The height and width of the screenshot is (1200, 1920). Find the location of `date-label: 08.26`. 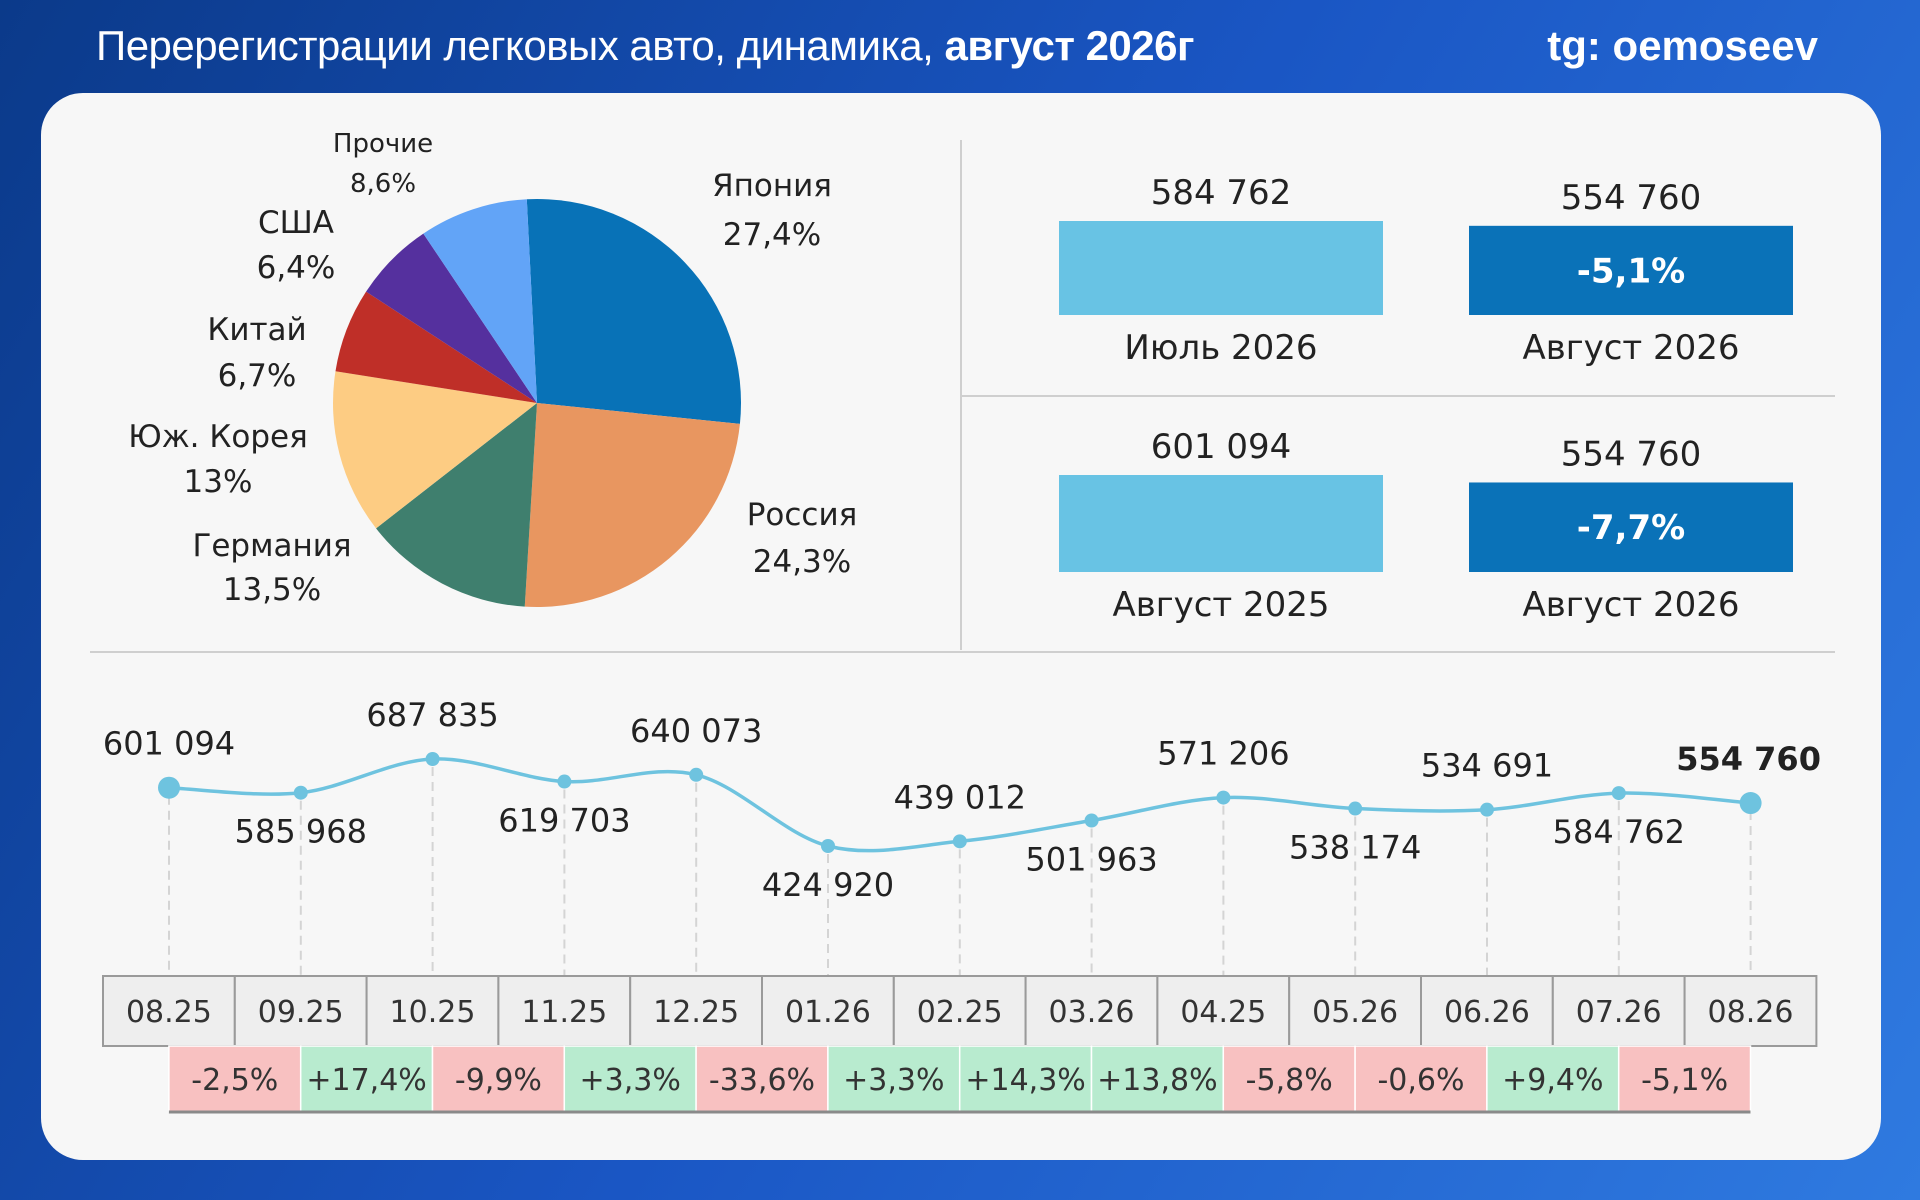

date-label: 08.26 is located at coordinates (1751, 1012).